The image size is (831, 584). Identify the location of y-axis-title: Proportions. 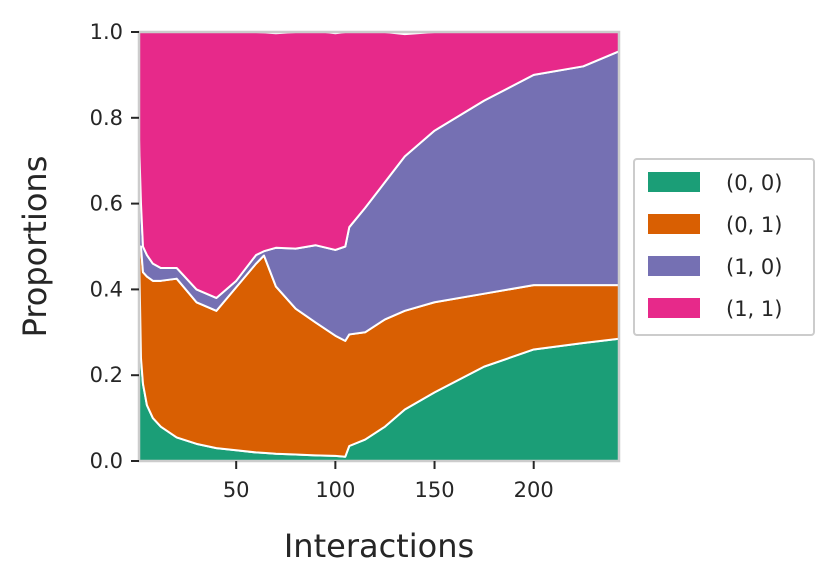
(35, 247).